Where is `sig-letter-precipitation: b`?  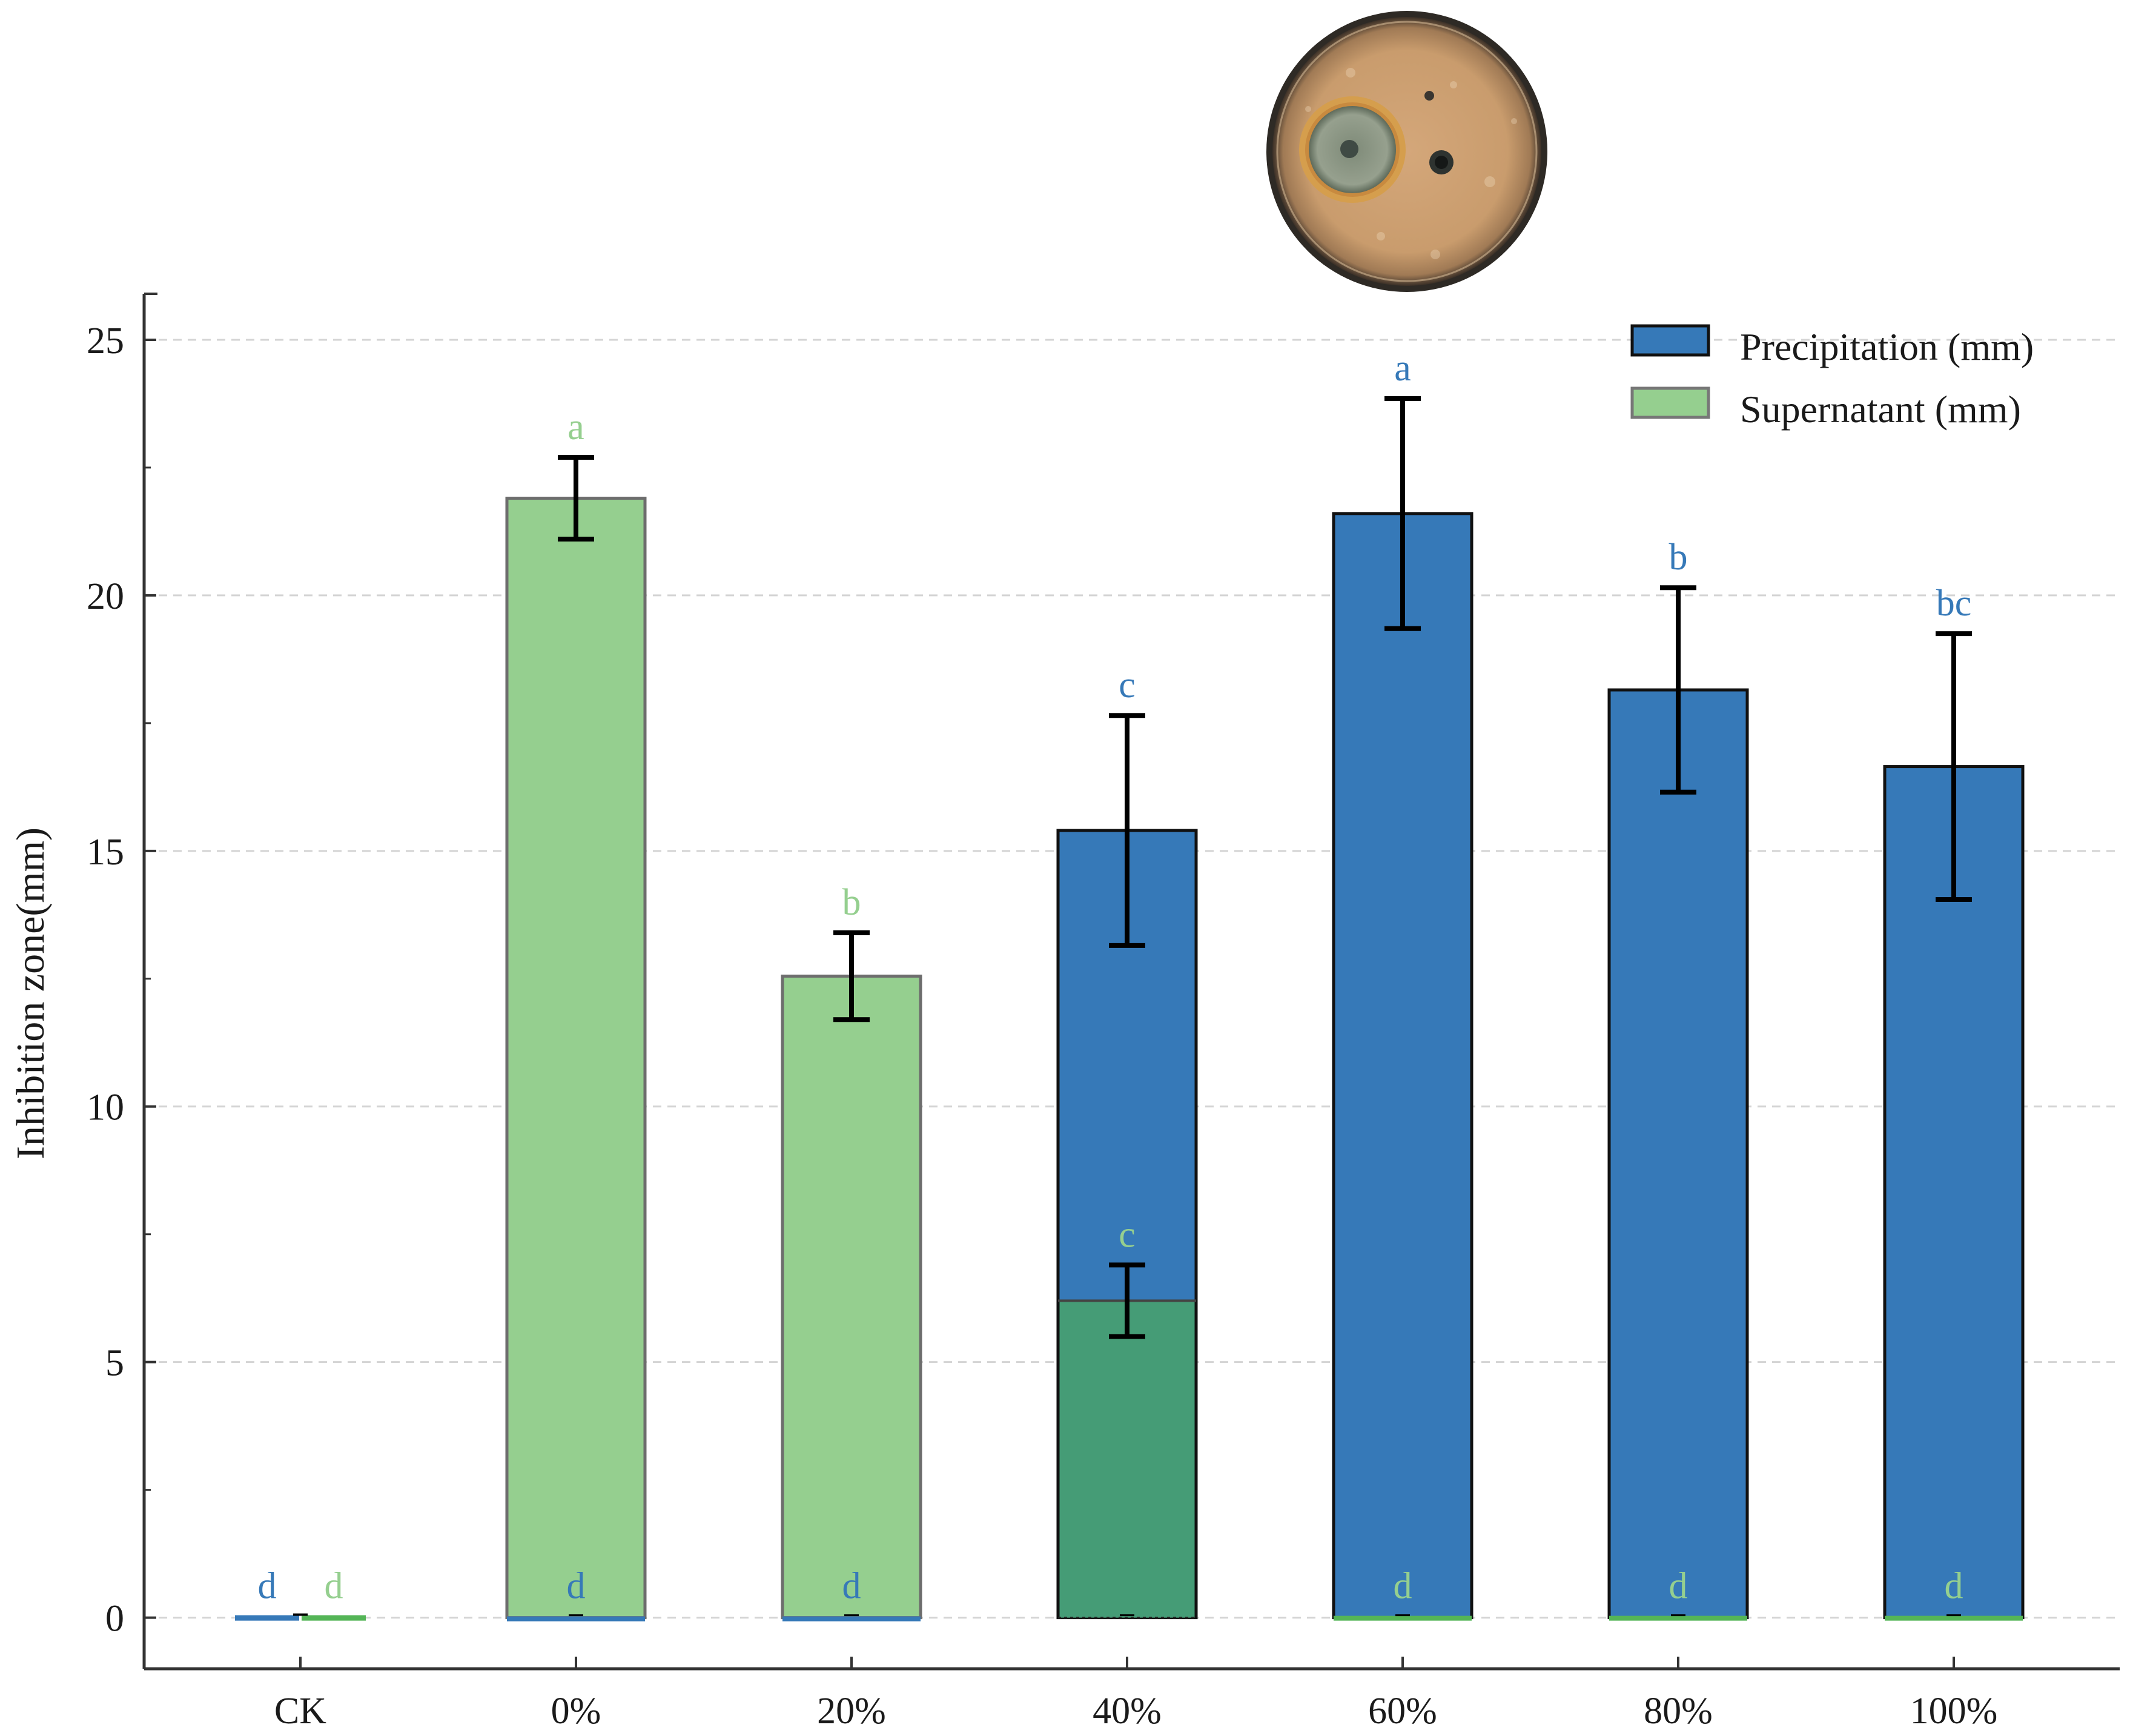
sig-letter-precipitation: b is located at coordinates (1679, 557).